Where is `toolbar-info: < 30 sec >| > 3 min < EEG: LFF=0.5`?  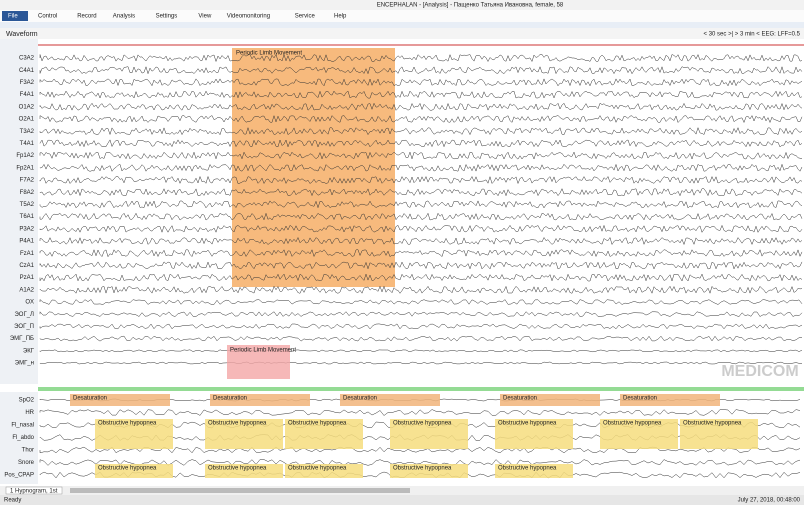 toolbar-info: < 30 sec >| > 3 min < EEG: LFF=0.5 is located at coordinates (752, 35).